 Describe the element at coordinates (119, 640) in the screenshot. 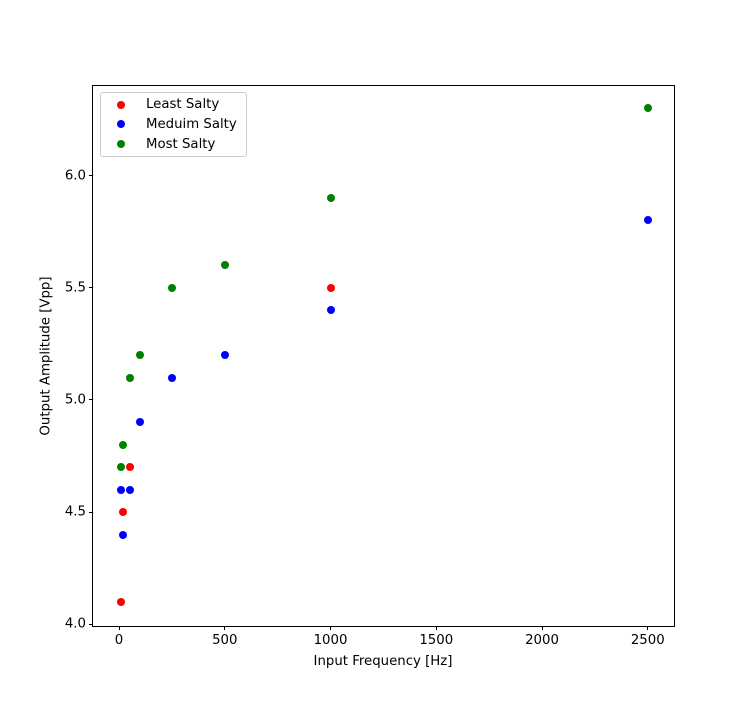

I see `x-tick-label: 0` at that location.